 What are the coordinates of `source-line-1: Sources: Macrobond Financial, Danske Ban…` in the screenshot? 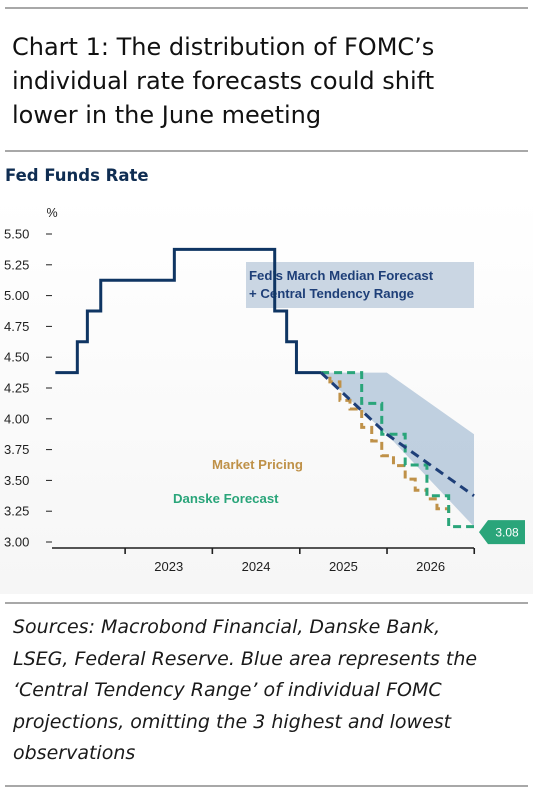 It's located at (227, 627).